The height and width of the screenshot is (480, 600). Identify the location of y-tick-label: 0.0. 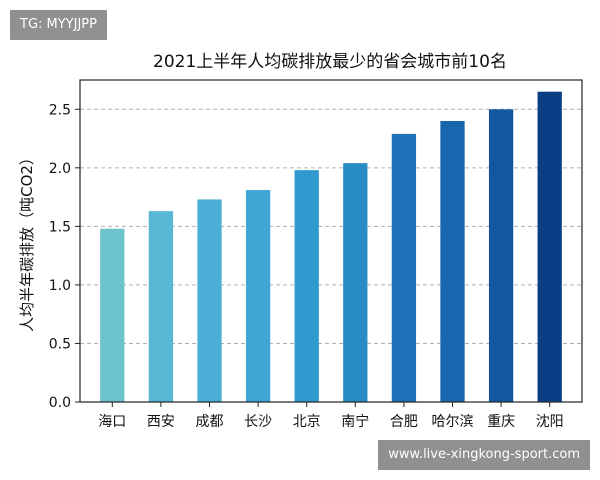
(60, 403).